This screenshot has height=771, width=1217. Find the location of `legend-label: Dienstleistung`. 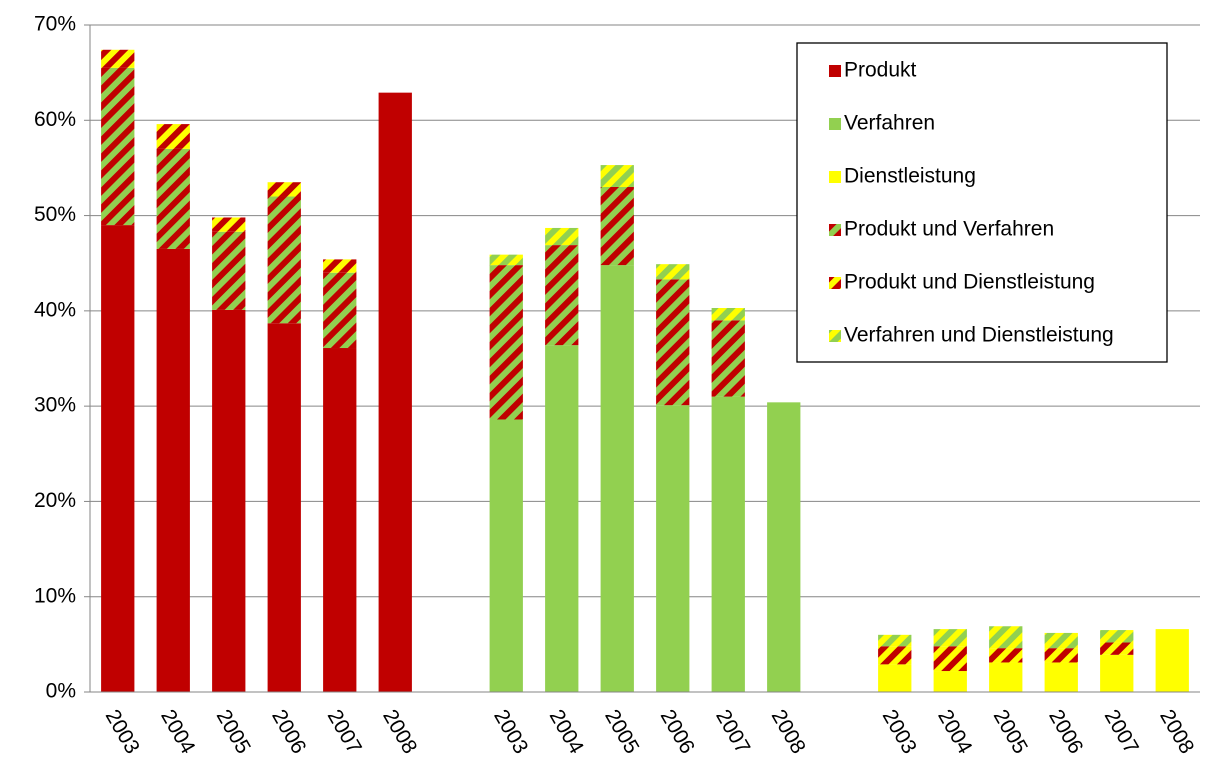

legend-label: Dienstleistung is located at coordinates (910, 176).